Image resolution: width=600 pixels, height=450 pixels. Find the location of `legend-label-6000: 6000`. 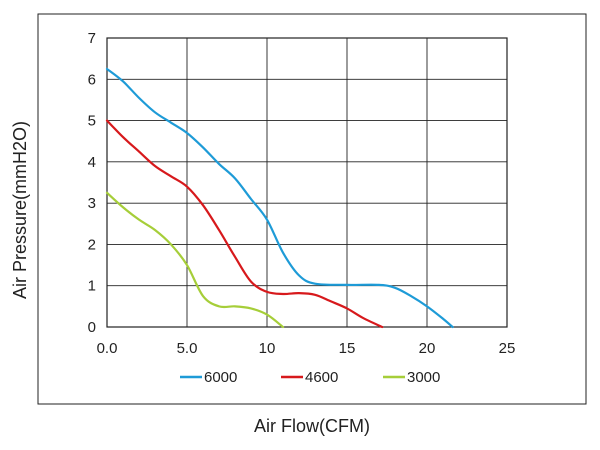

legend-label-6000: 6000 is located at coordinates (220, 377).